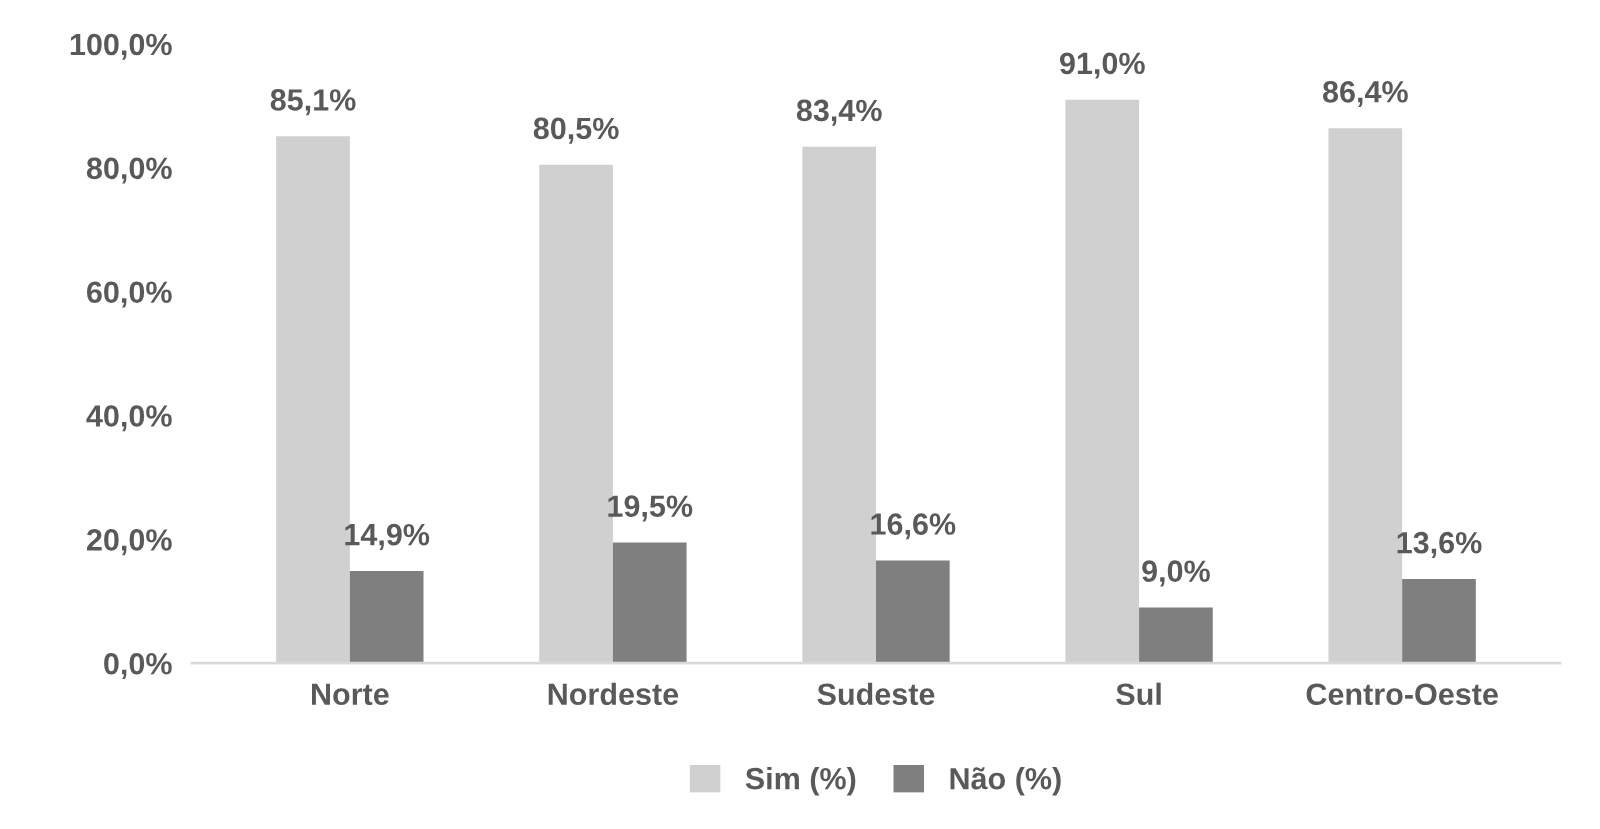 The height and width of the screenshot is (829, 1600). What do you see at coordinates (1176, 573) in the screenshot?
I see `data-label: 9,0%` at bounding box center [1176, 573].